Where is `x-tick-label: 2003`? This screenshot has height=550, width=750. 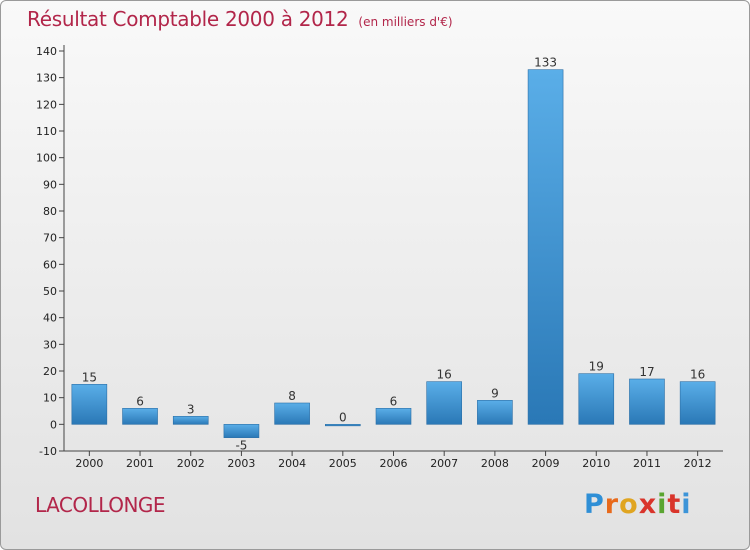 x-tick-label: 2003 is located at coordinates (241, 463).